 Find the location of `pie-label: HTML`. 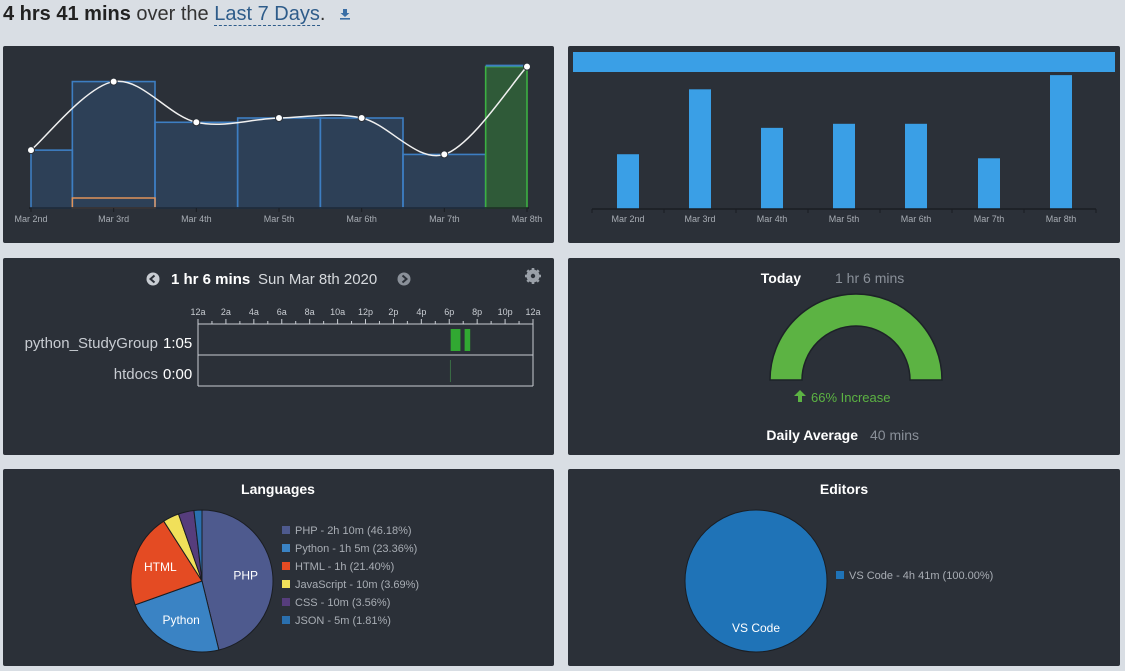

pie-label: HTML is located at coordinates (160, 567).